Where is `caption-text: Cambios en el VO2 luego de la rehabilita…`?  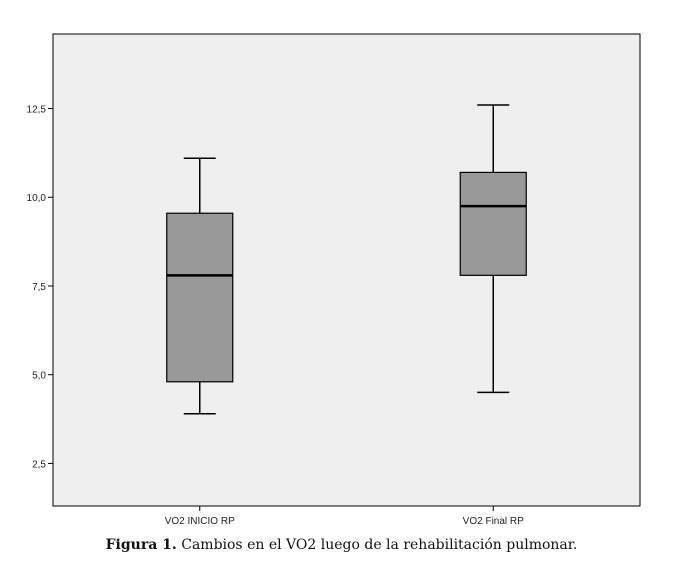 caption-text: Cambios en el VO2 luego de la rehabilita… is located at coordinates (377, 545).